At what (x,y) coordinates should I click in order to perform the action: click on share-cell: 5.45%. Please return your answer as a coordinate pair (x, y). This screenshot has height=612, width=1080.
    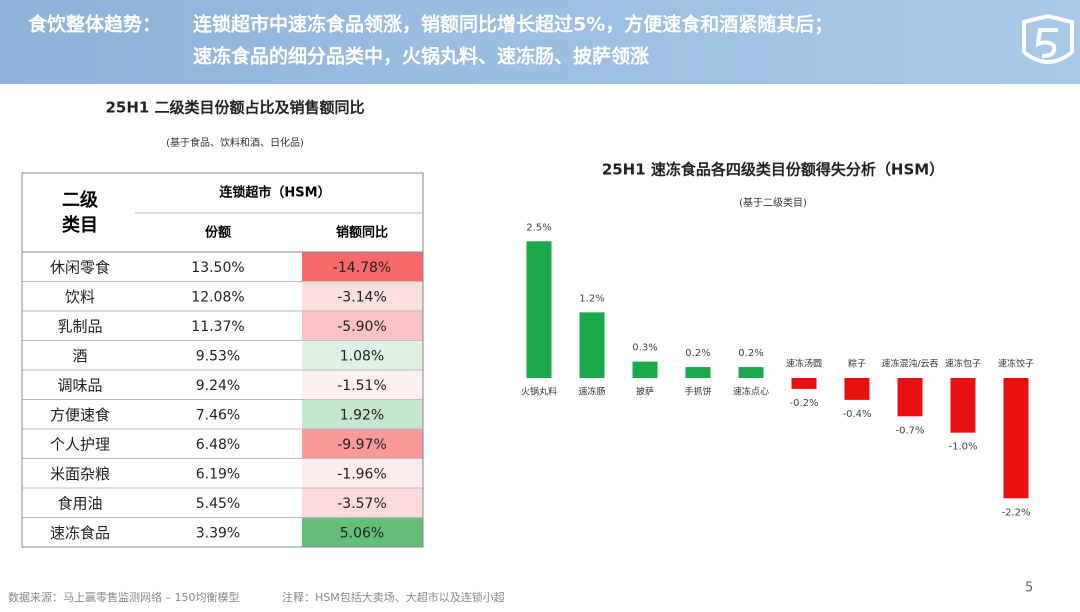
    Looking at the image, I should click on (218, 504).